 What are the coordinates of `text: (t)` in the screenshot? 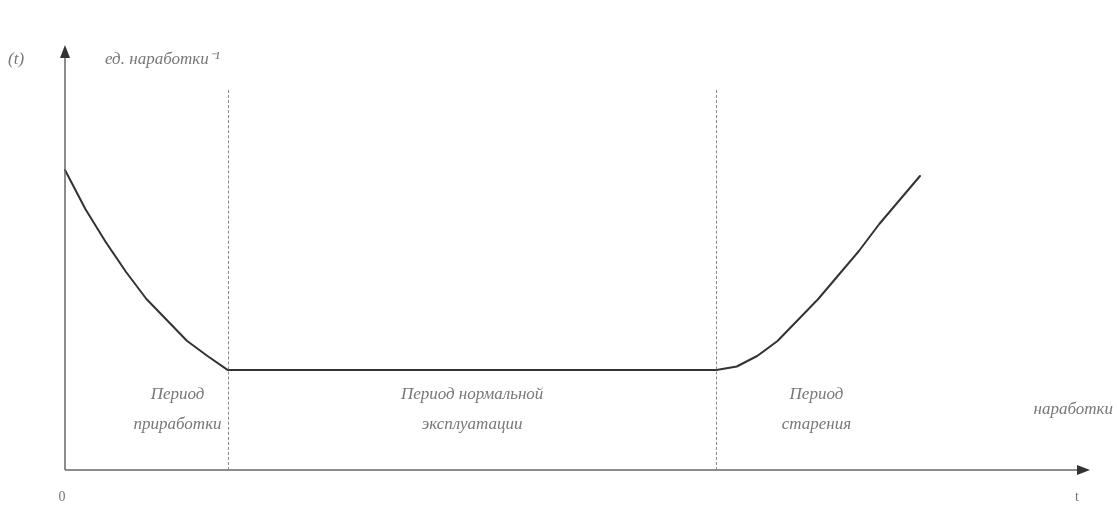 It's located at (16, 59).